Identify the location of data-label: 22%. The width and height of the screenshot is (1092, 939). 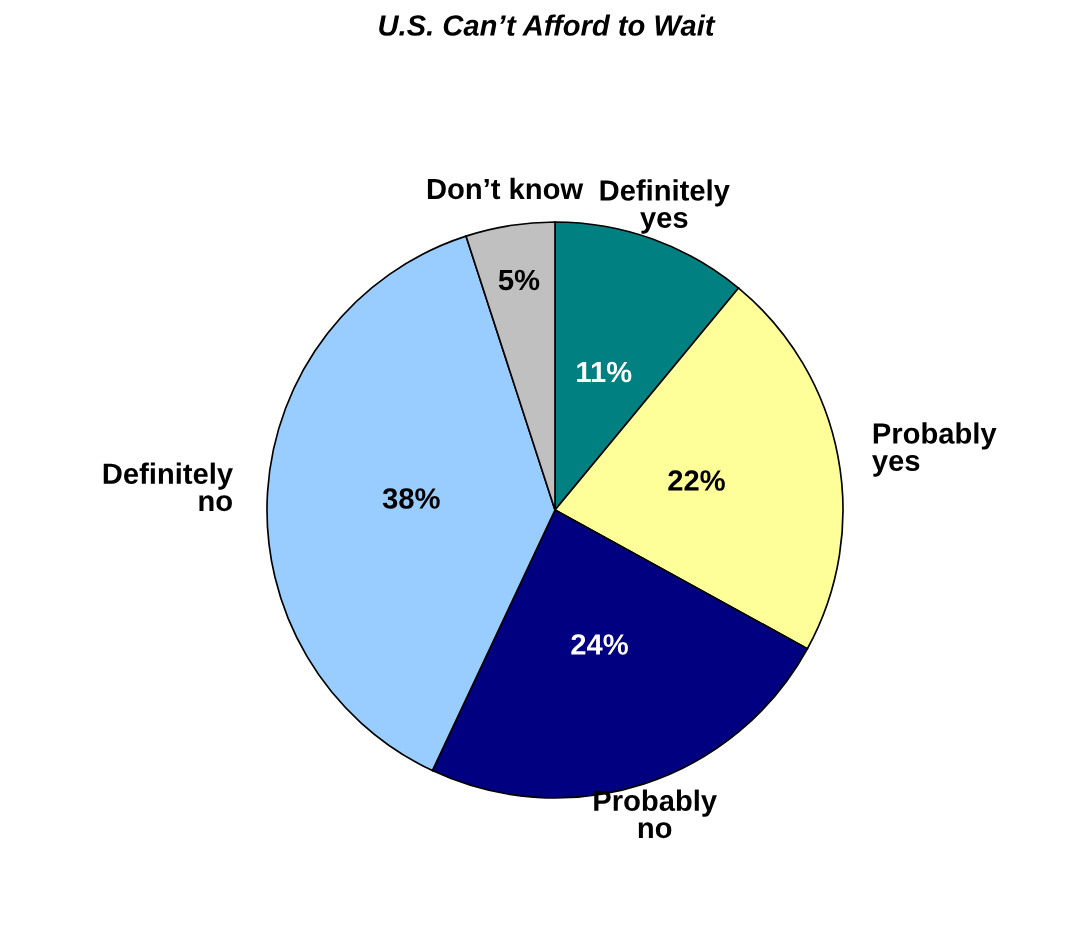
(696, 480).